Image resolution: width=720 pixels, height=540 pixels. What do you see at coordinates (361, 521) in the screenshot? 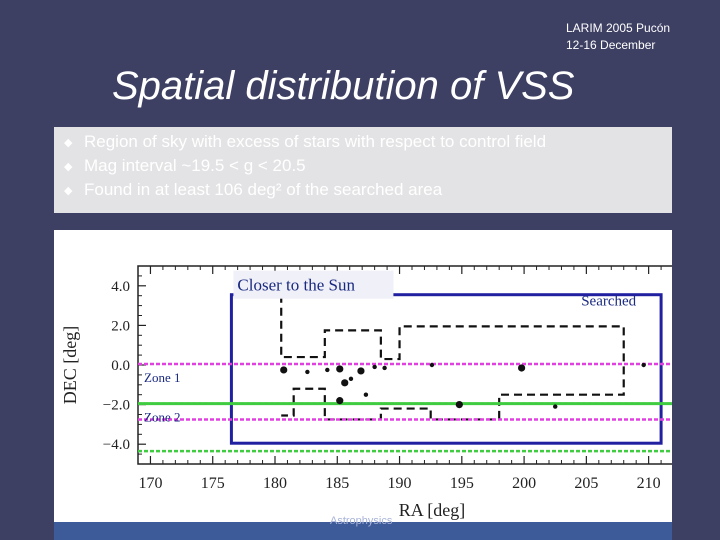
I see `footer-text: Astrophysics` at bounding box center [361, 521].